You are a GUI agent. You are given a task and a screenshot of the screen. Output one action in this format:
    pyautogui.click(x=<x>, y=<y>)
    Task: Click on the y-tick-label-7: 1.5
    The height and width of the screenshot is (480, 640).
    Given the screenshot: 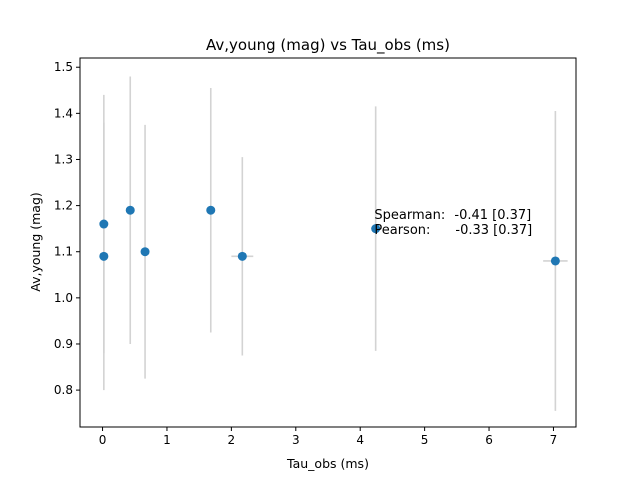 What is the action you would take?
    pyautogui.click(x=63, y=67)
    